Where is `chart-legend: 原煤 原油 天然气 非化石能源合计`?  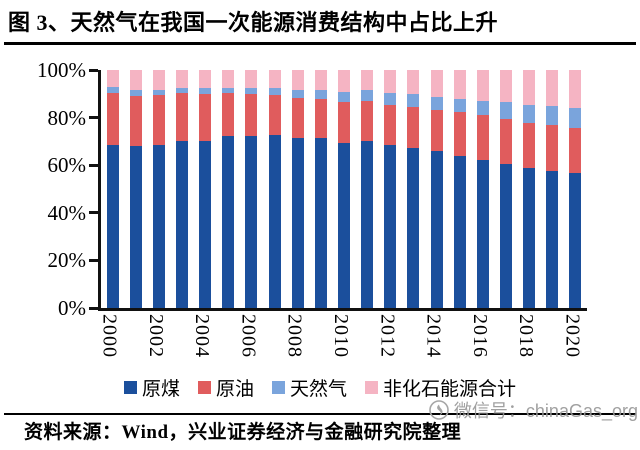 chart-legend: 原煤 原油 天然气 非化石能源合计 is located at coordinates (320, 387).